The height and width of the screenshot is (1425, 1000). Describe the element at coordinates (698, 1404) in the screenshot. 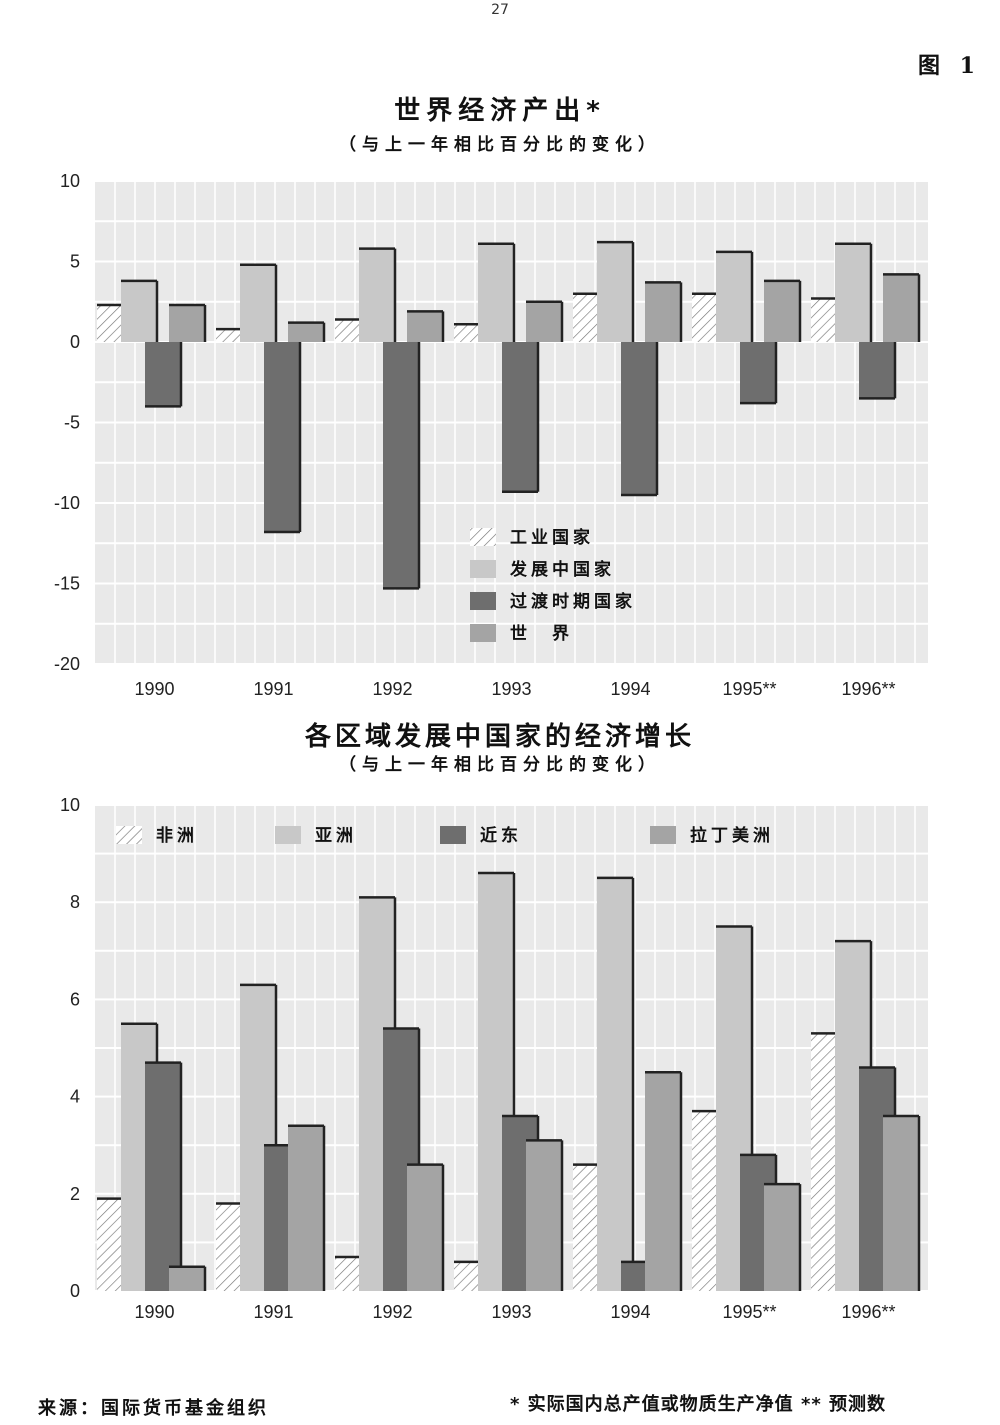

I see `footer-notes: * 实际国内总产值或物质生产净值 ** 预测数` at that location.